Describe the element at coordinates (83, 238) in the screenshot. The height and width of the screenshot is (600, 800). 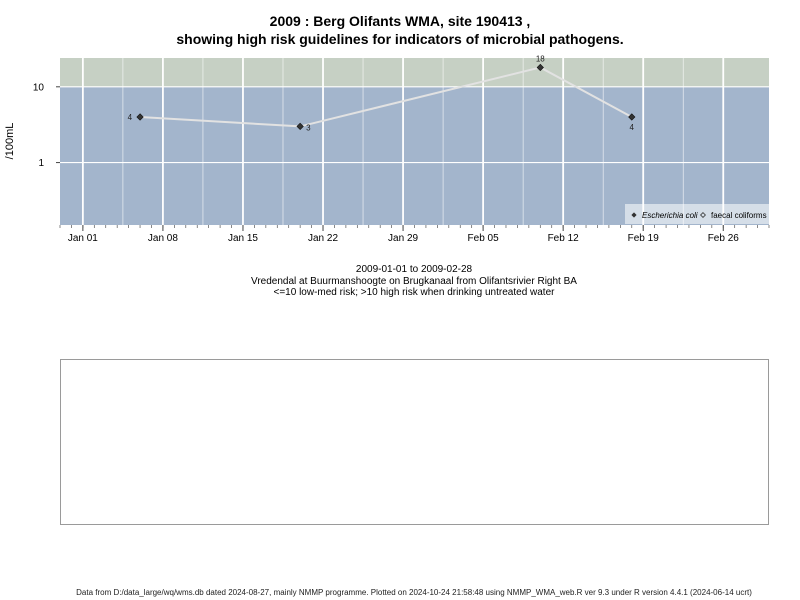
I see `x-tick-label: Jan 01` at that location.